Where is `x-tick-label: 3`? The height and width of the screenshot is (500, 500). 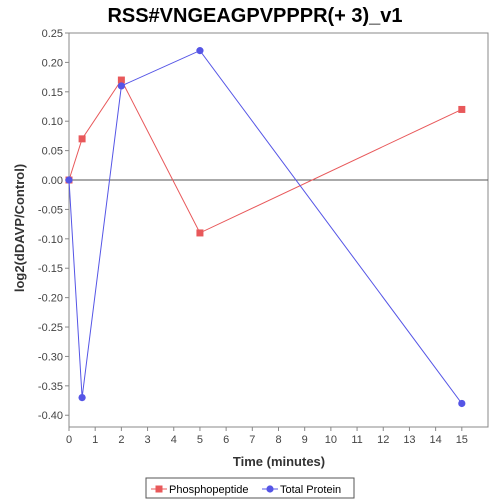
x-tick-label: 3 is located at coordinates (148, 440).